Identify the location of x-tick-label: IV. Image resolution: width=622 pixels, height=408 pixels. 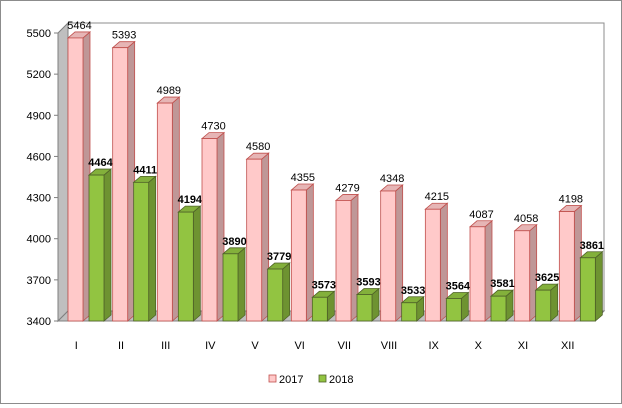
(210, 346).